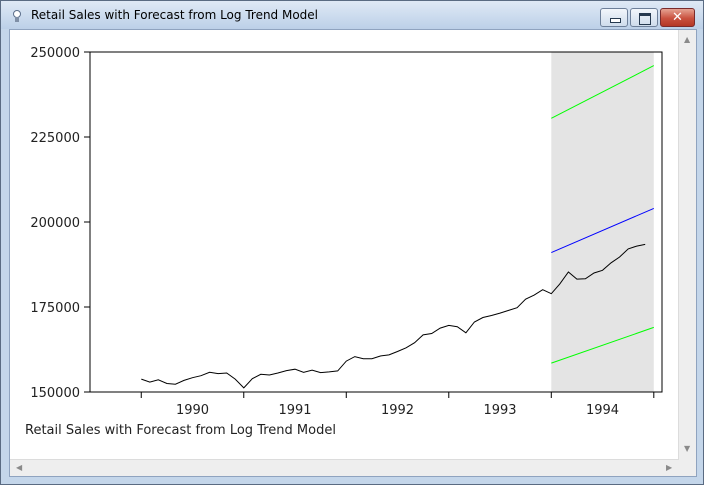  What do you see at coordinates (55, 223) in the screenshot?
I see `y-tick-label: 200000` at bounding box center [55, 223].